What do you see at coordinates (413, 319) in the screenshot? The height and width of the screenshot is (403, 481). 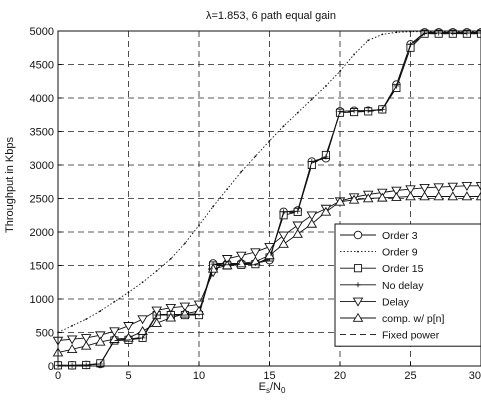 I see `legend-label: comp. w/ p[n]` at bounding box center [413, 319].